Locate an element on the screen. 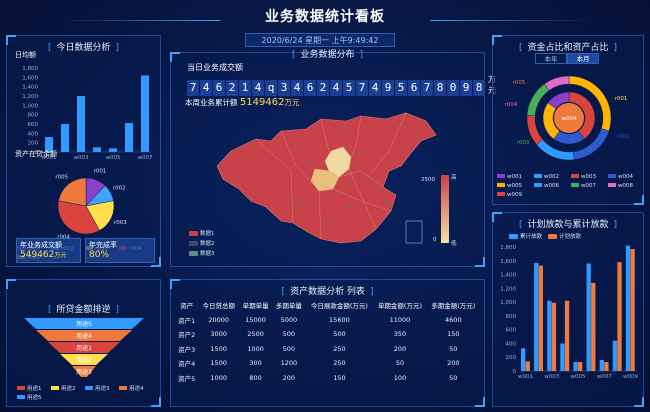 This screenshot has width=650, height=412. table-cell: 100 is located at coordinates (400, 377).